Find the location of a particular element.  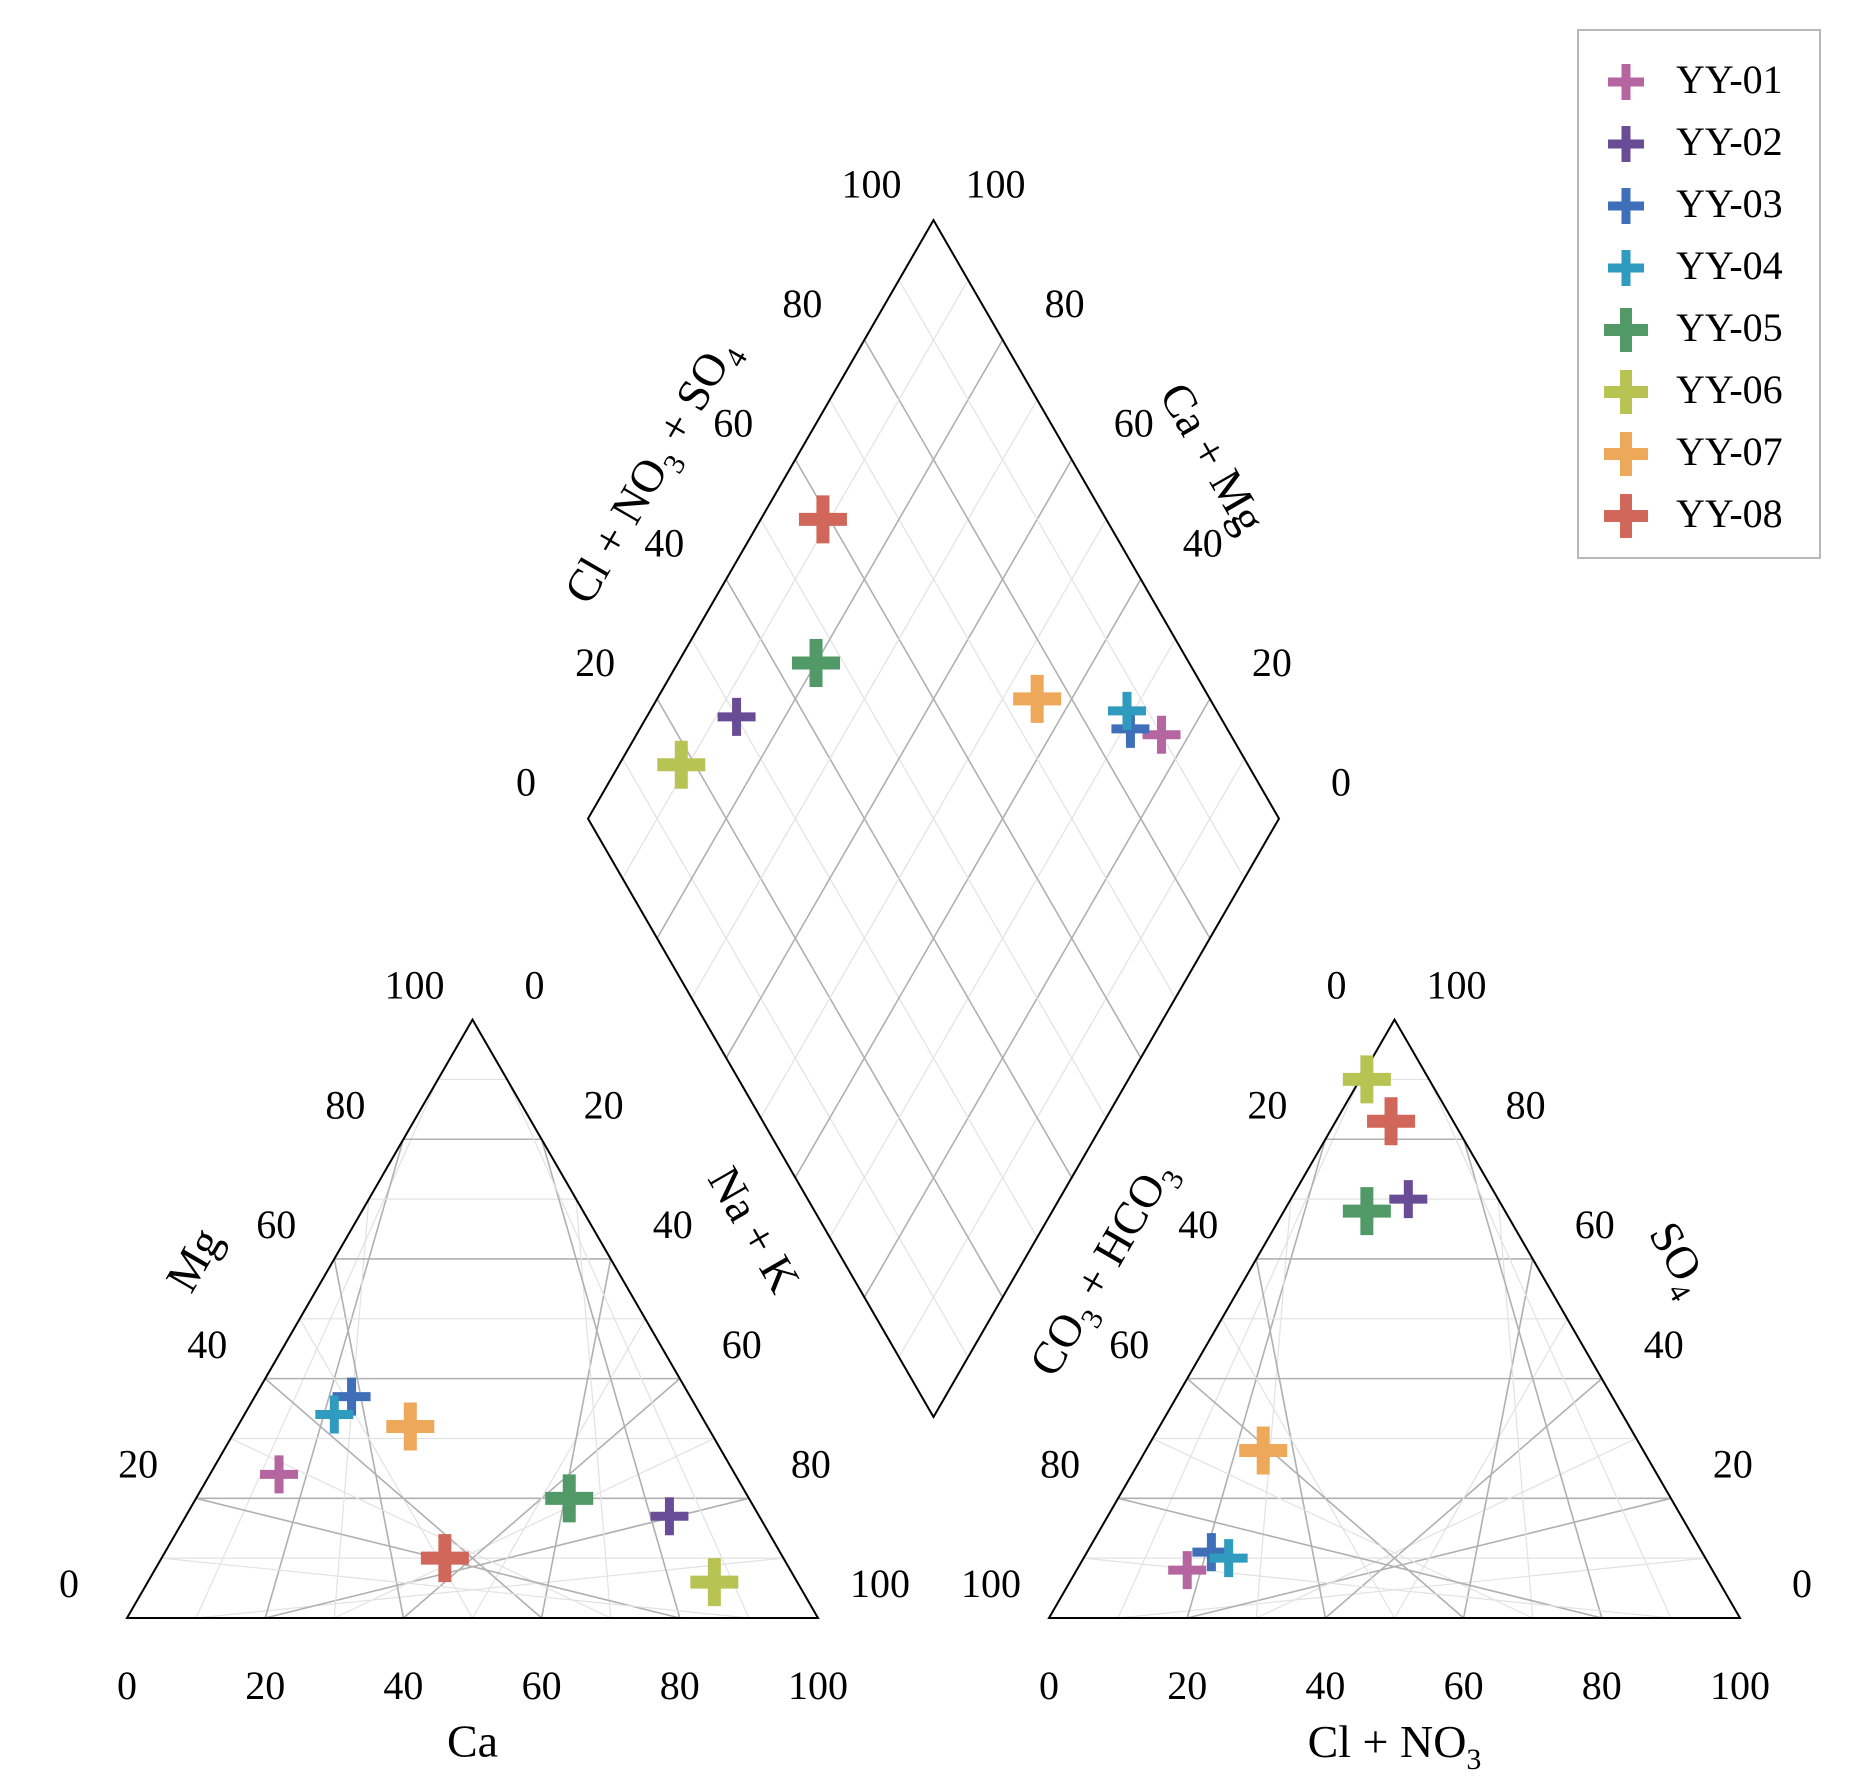

anion-left-tick: 100 is located at coordinates (991, 1583).